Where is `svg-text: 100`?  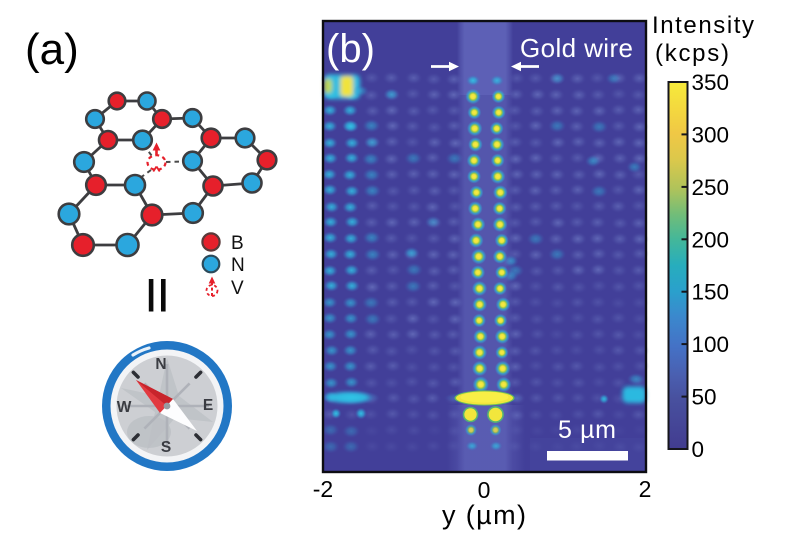
svg-text: 100 is located at coordinates (711, 344).